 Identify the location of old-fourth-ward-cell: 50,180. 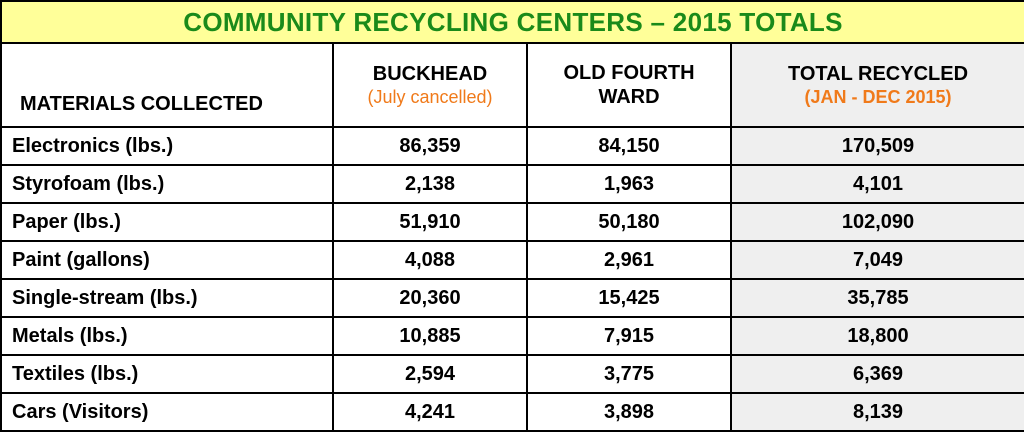
(629, 222).